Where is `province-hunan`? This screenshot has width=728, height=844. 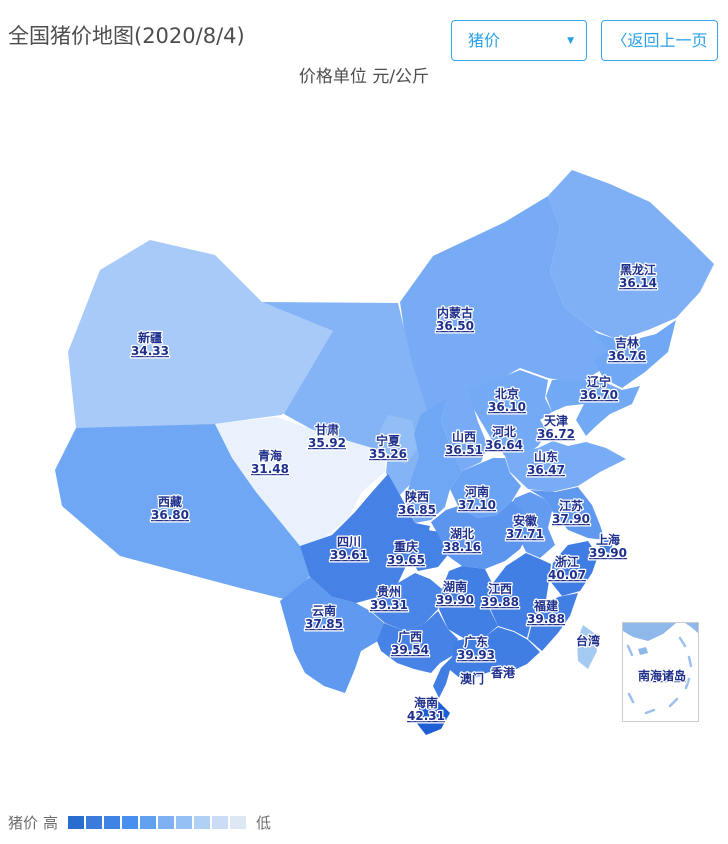
province-hunan is located at coordinates (468, 602).